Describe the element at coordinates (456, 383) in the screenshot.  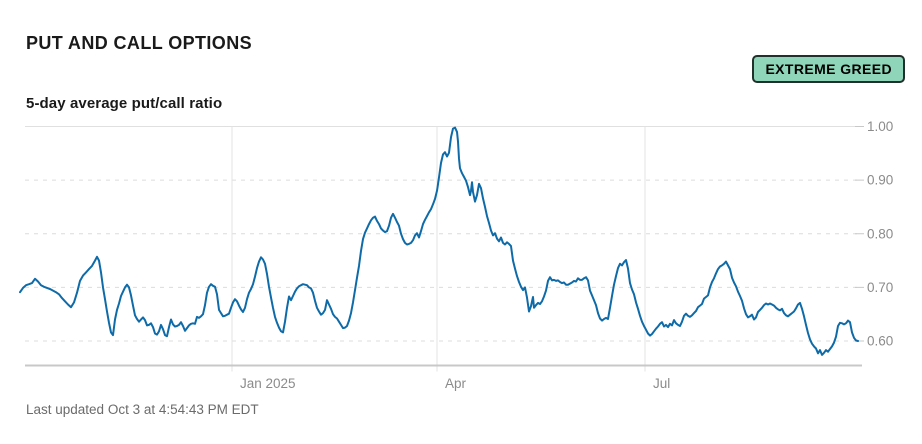
I see `x-tick-label: Apr` at that location.